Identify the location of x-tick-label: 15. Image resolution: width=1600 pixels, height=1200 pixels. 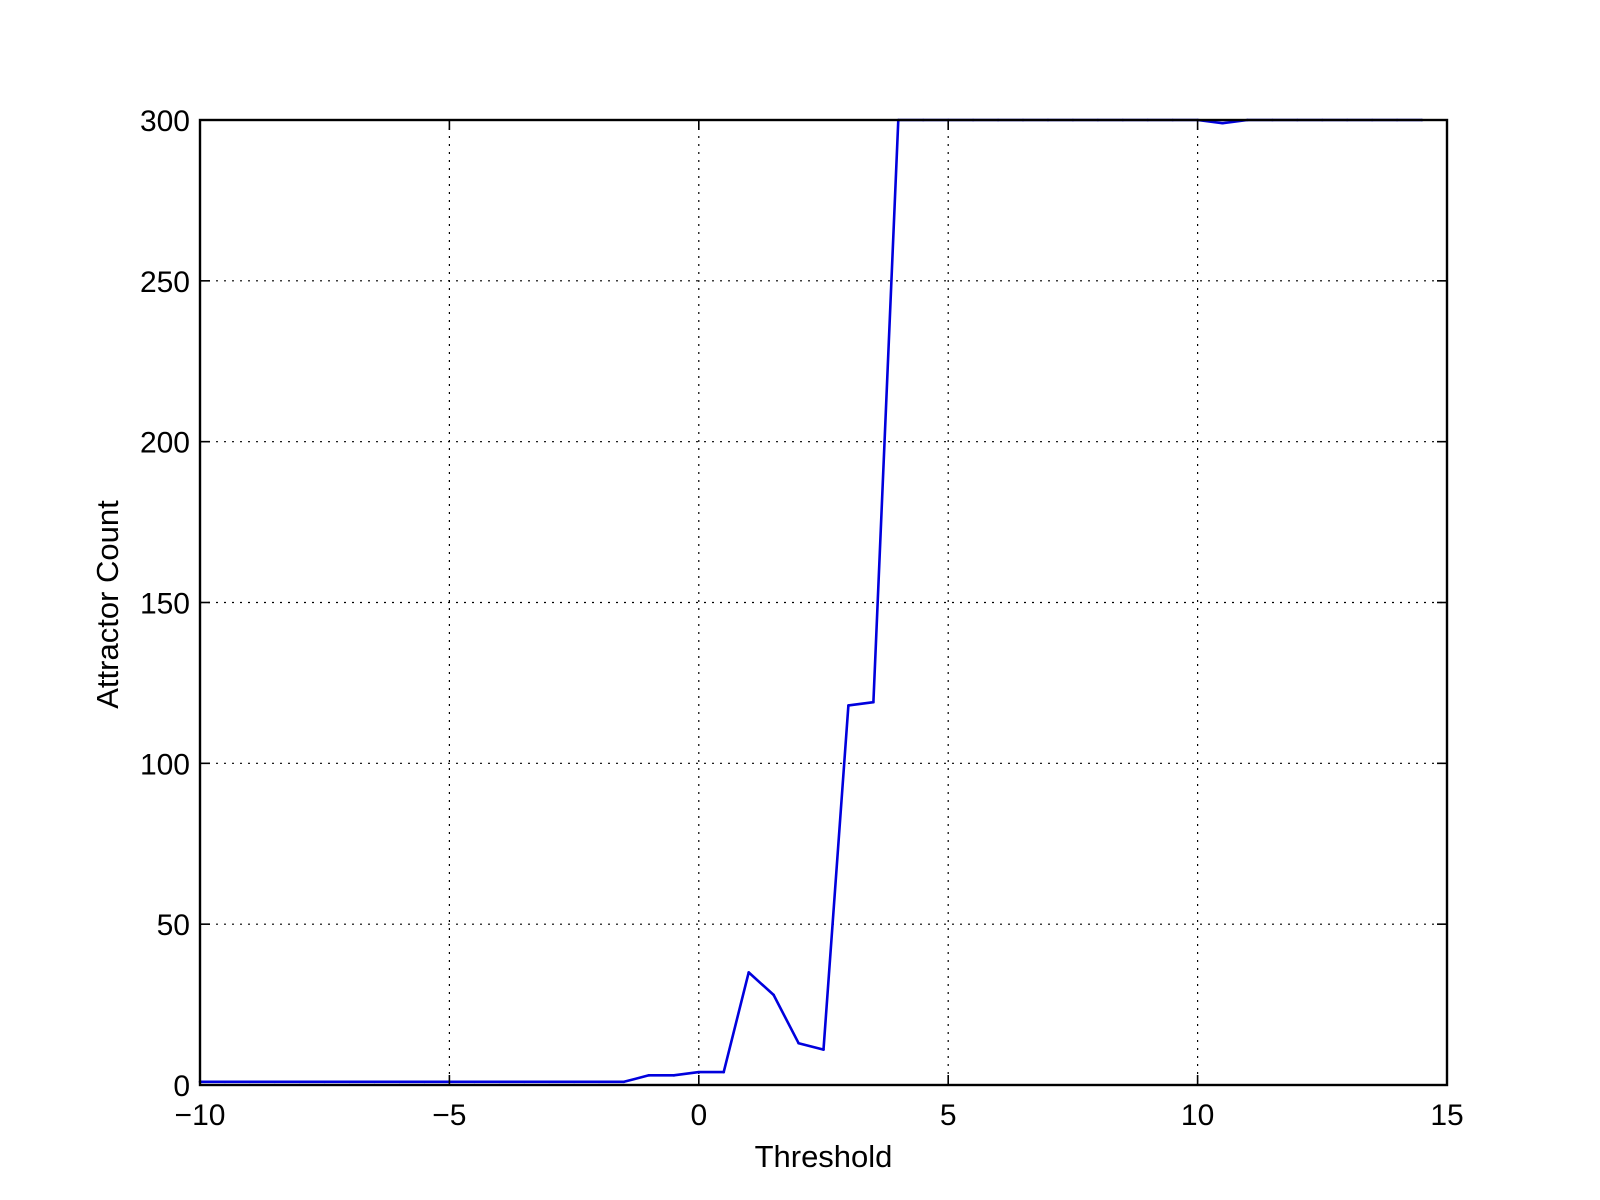
(1446, 1115).